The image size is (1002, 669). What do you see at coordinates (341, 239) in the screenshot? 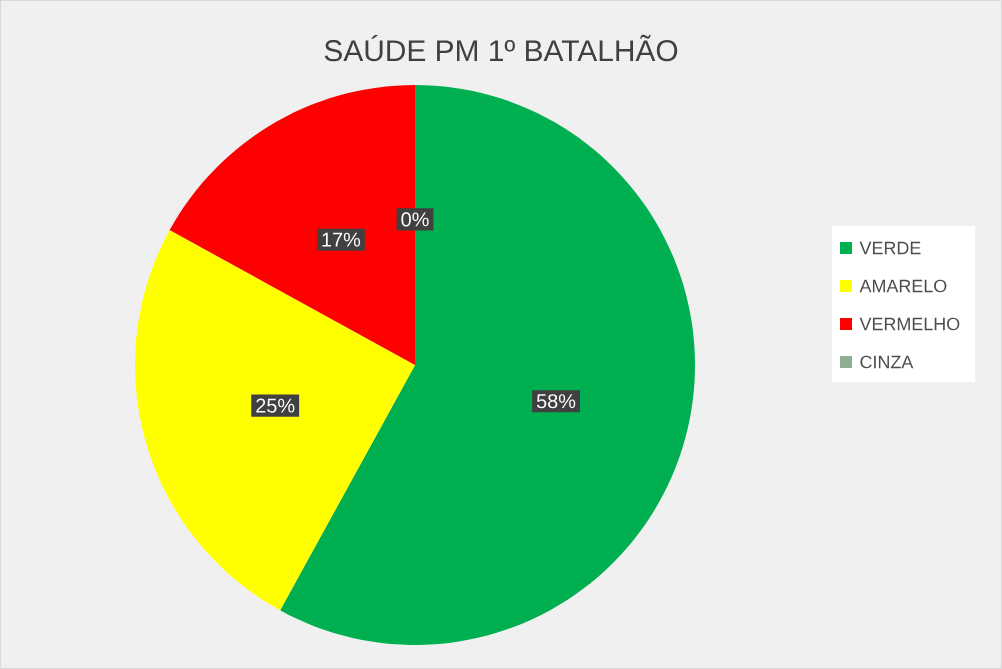
I see `data-label: 17%` at bounding box center [341, 239].